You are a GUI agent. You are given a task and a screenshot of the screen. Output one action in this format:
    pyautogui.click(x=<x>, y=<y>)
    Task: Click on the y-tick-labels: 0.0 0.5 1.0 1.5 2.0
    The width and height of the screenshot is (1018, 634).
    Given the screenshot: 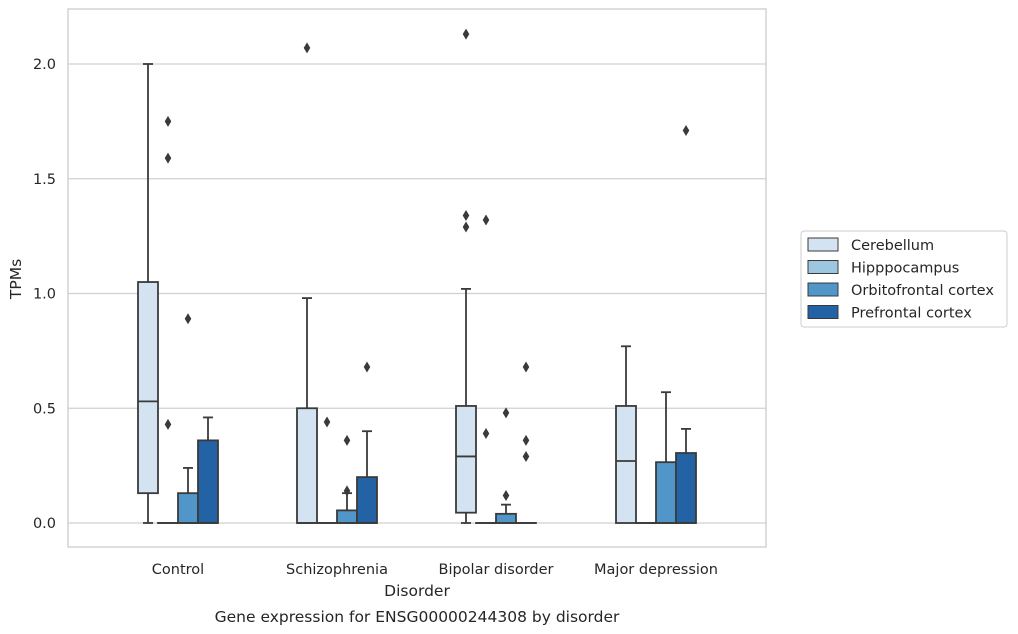 What is the action you would take?
    pyautogui.click(x=44, y=294)
    